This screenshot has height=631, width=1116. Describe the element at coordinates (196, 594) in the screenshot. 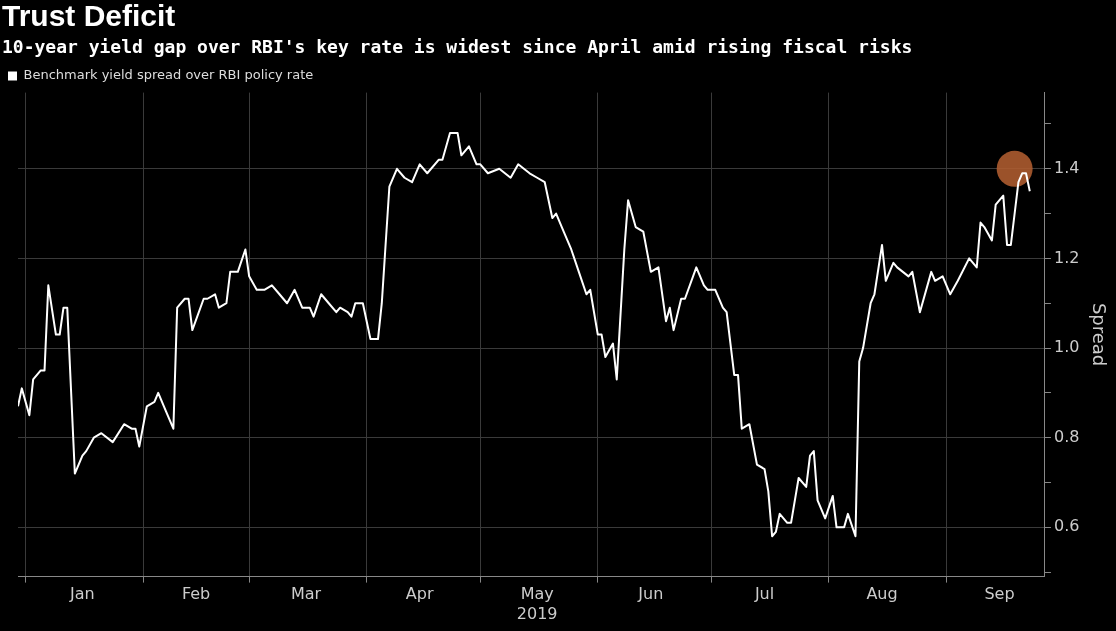

I see `x-tick-label: Feb` at that location.